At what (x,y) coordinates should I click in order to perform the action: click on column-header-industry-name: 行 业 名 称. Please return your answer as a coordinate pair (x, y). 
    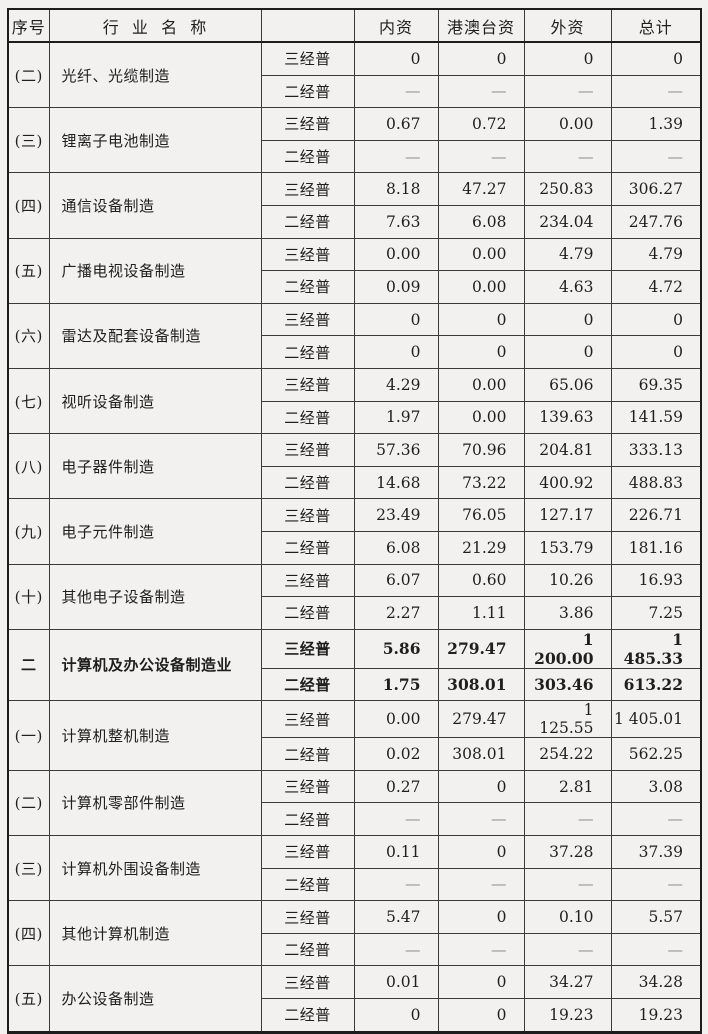
    Looking at the image, I should click on (155, 25).